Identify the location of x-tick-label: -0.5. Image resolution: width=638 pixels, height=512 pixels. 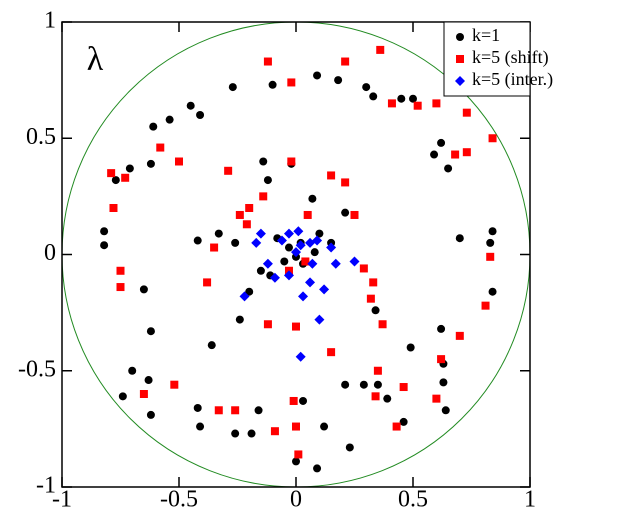
(179, 499).